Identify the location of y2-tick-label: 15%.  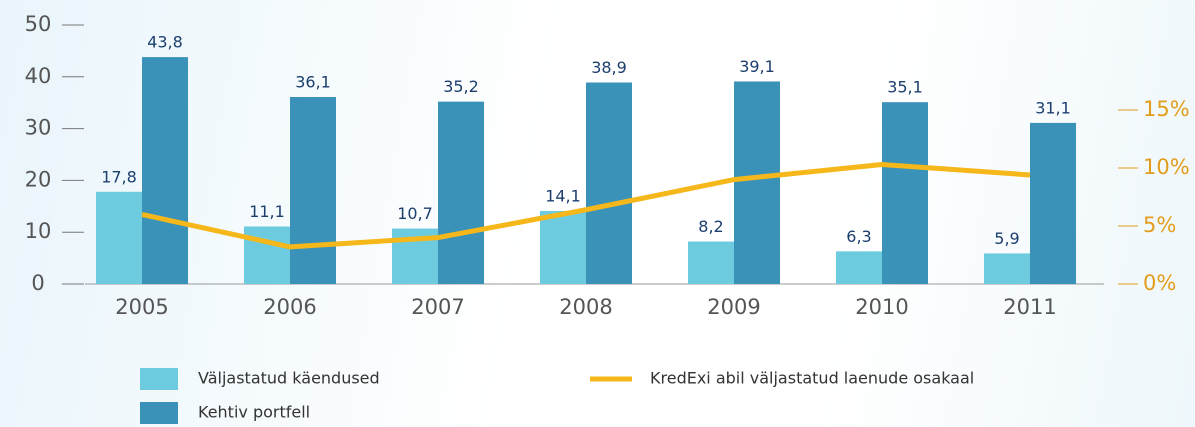
(1166, 109).